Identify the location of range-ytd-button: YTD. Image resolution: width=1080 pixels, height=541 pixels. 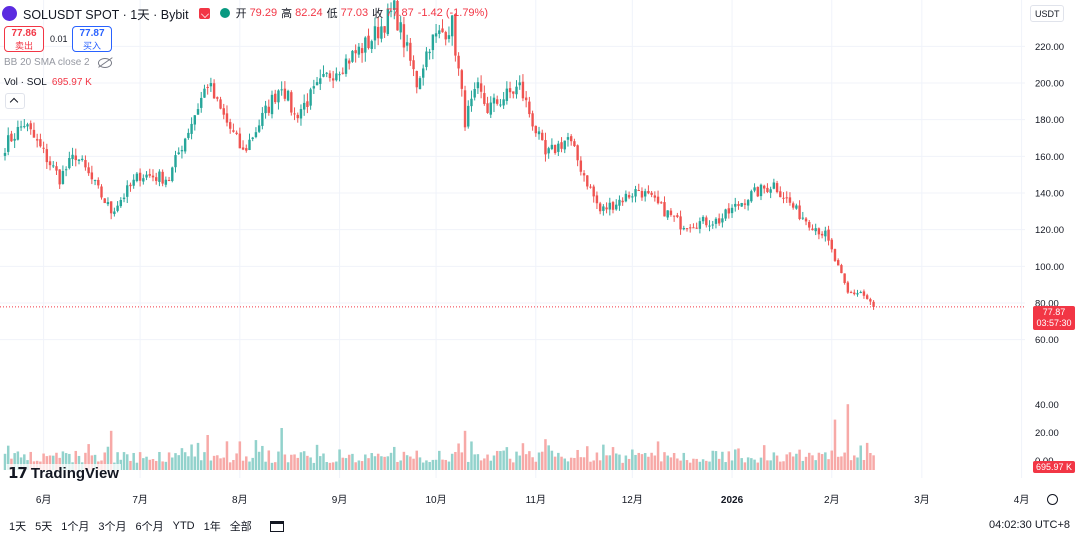
(183, 526).